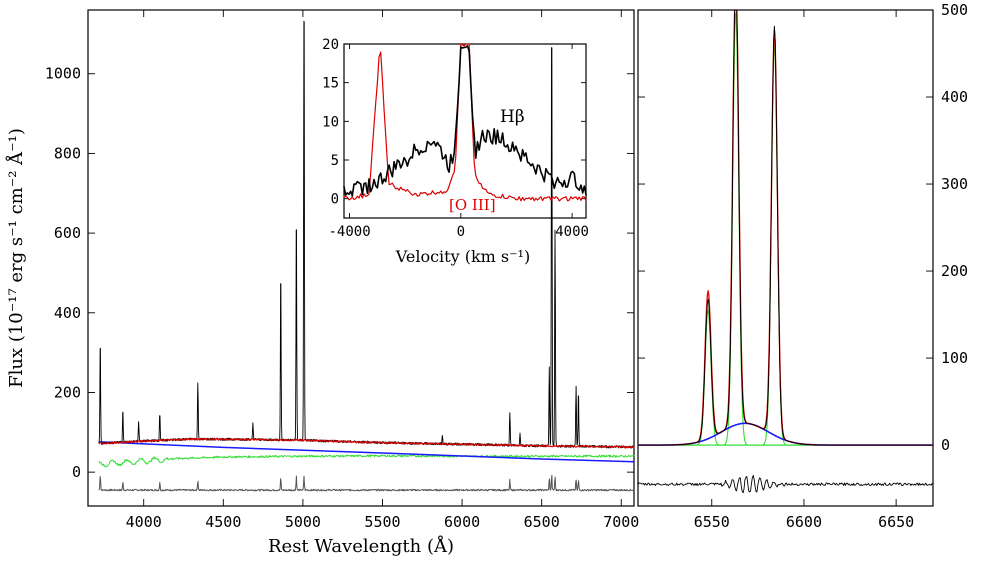 Image resolution: width=981 pixels, height=562 pixels. I want to click on y-tick-label: 5, so click(335, 161).